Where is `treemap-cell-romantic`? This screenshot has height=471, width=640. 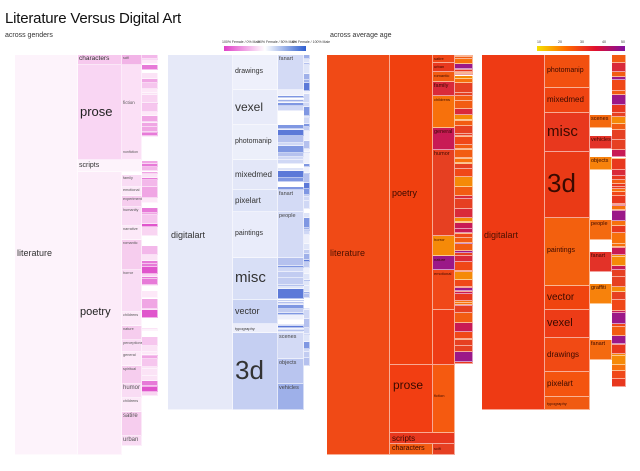 treemap-cell-romantic is located at coordinates (132, 255).